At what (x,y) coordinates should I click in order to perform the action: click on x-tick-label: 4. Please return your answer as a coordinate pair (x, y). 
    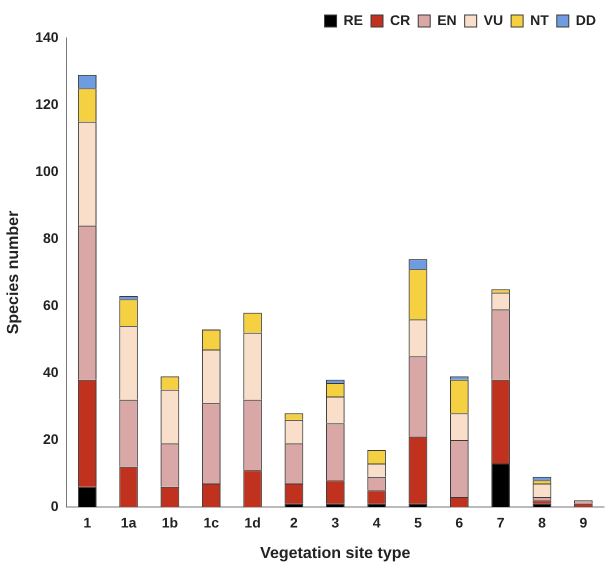
    Looking at the image, I should click on (376, 522).